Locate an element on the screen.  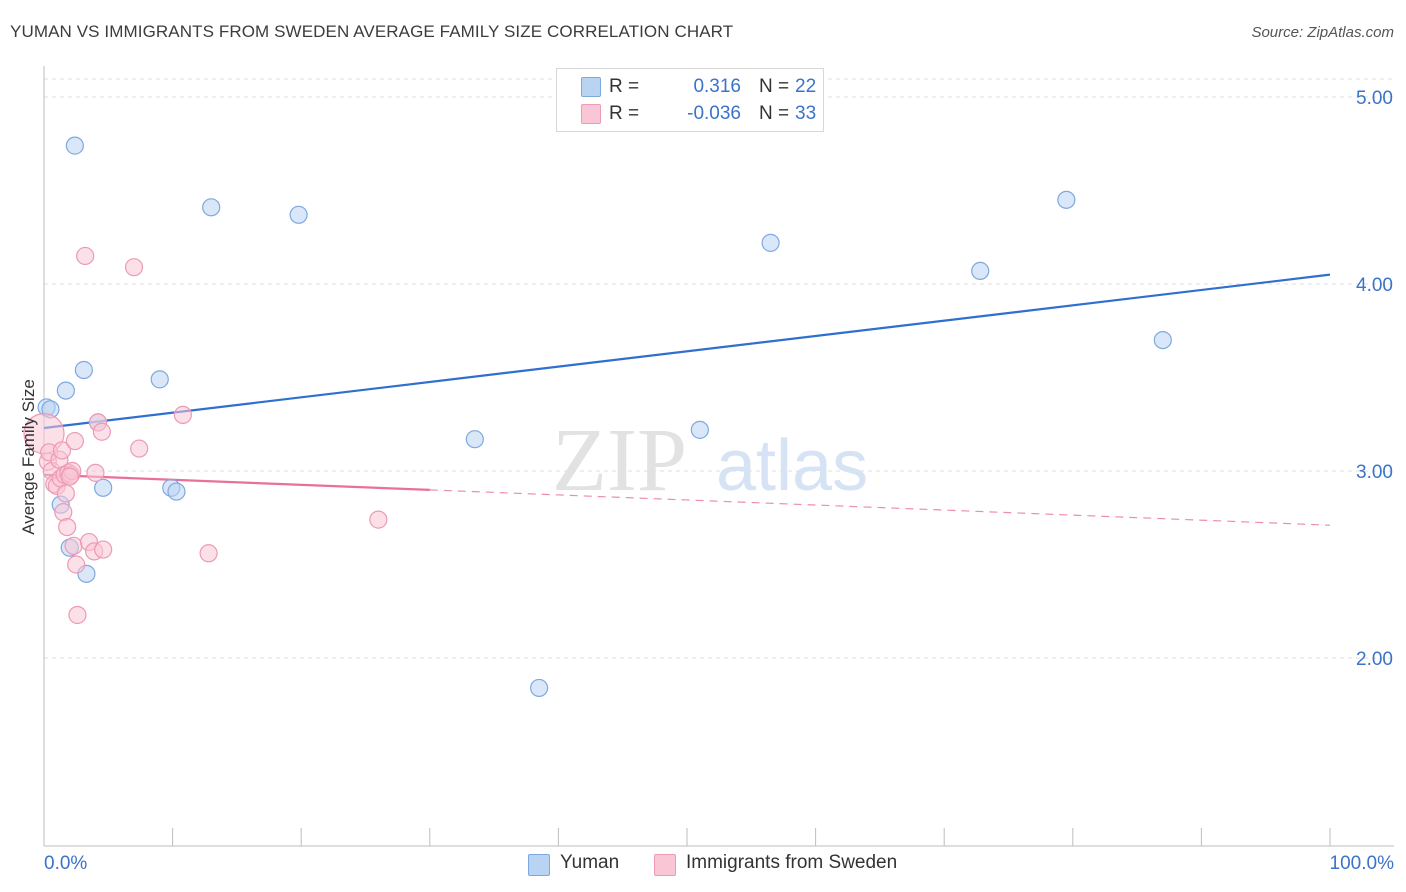
legend-r-value: 0.316 is located at coordinates (717, 86).